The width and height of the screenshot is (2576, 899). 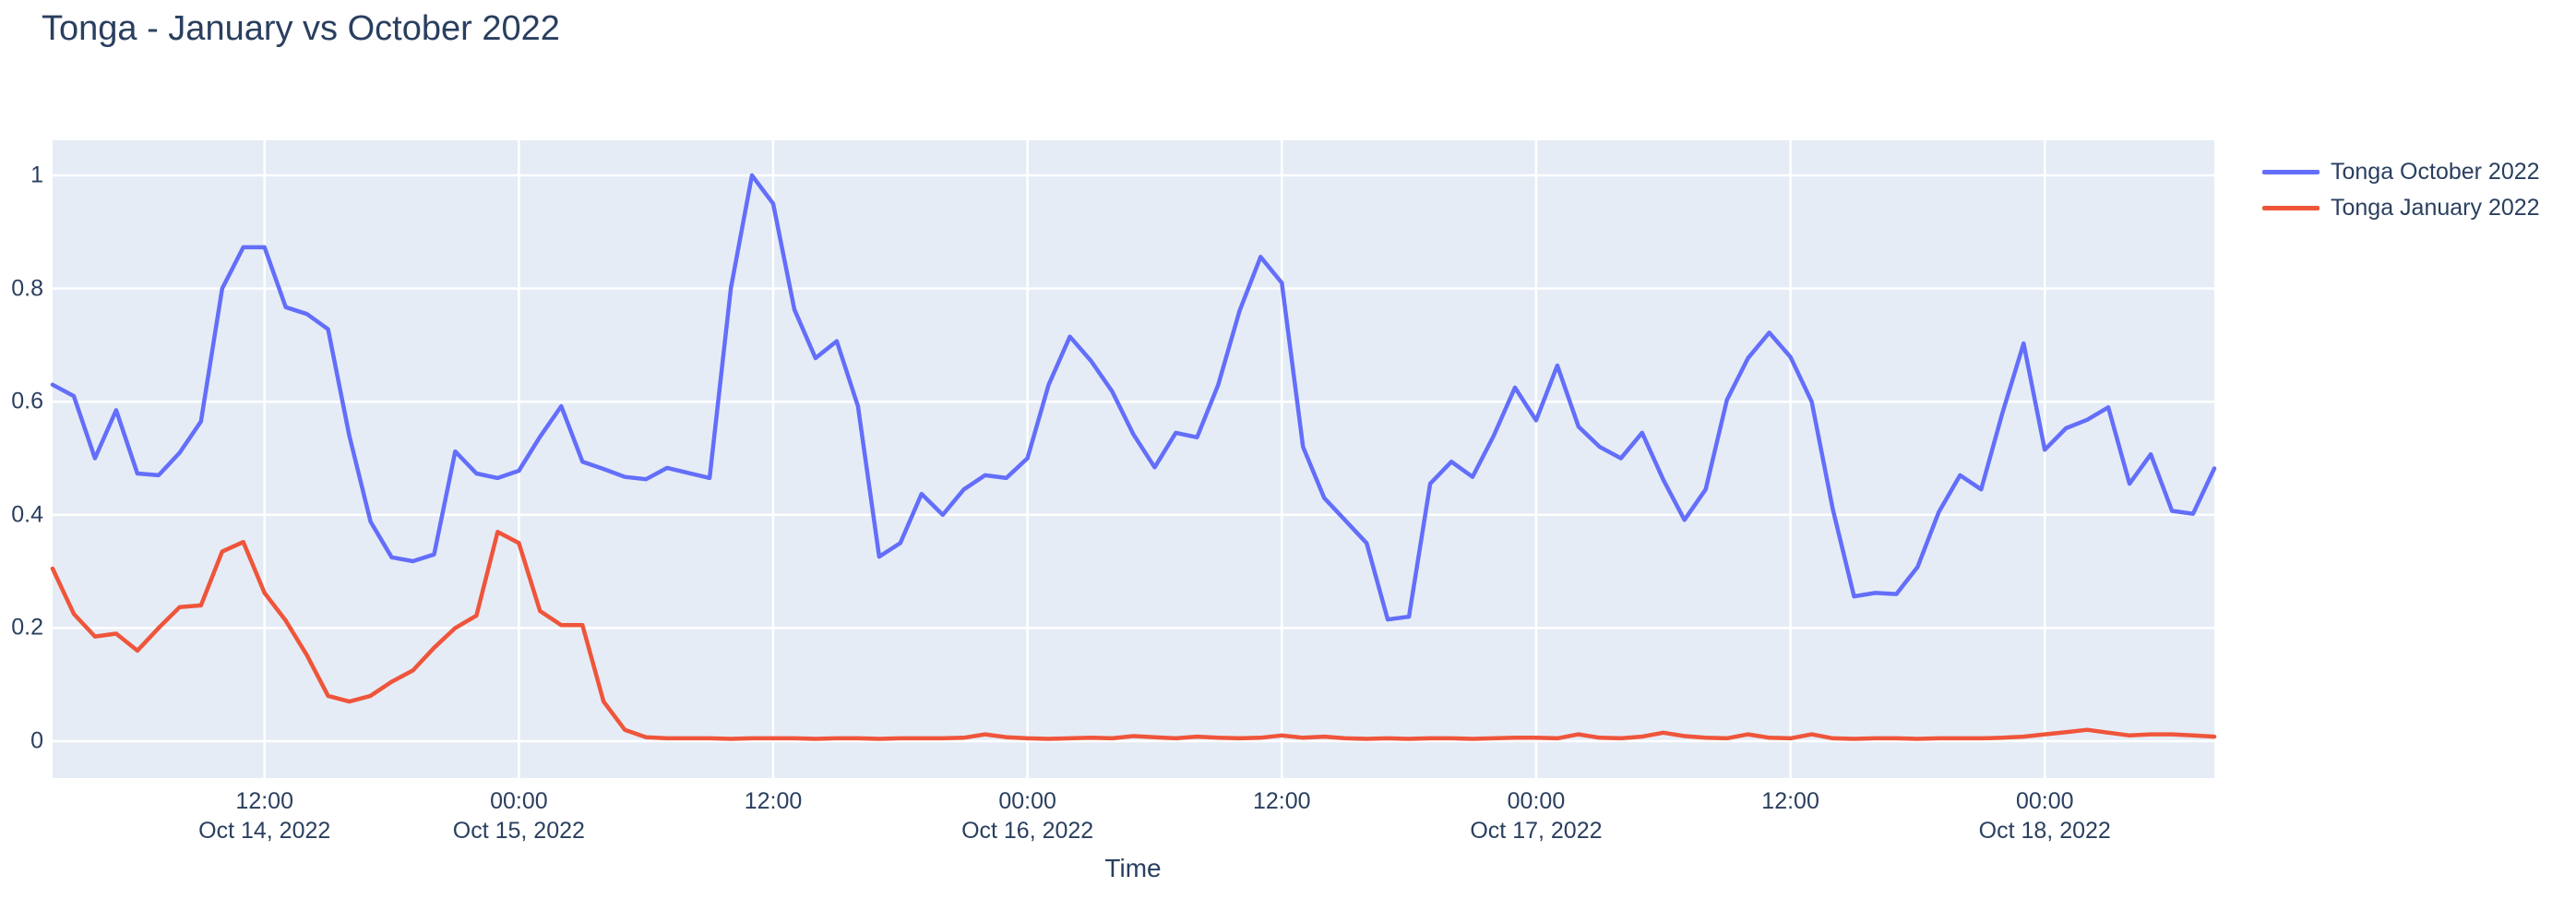 I want to click on legend: Tonga October 2022 Tonga January 2022, so click(x=2401, y=190).